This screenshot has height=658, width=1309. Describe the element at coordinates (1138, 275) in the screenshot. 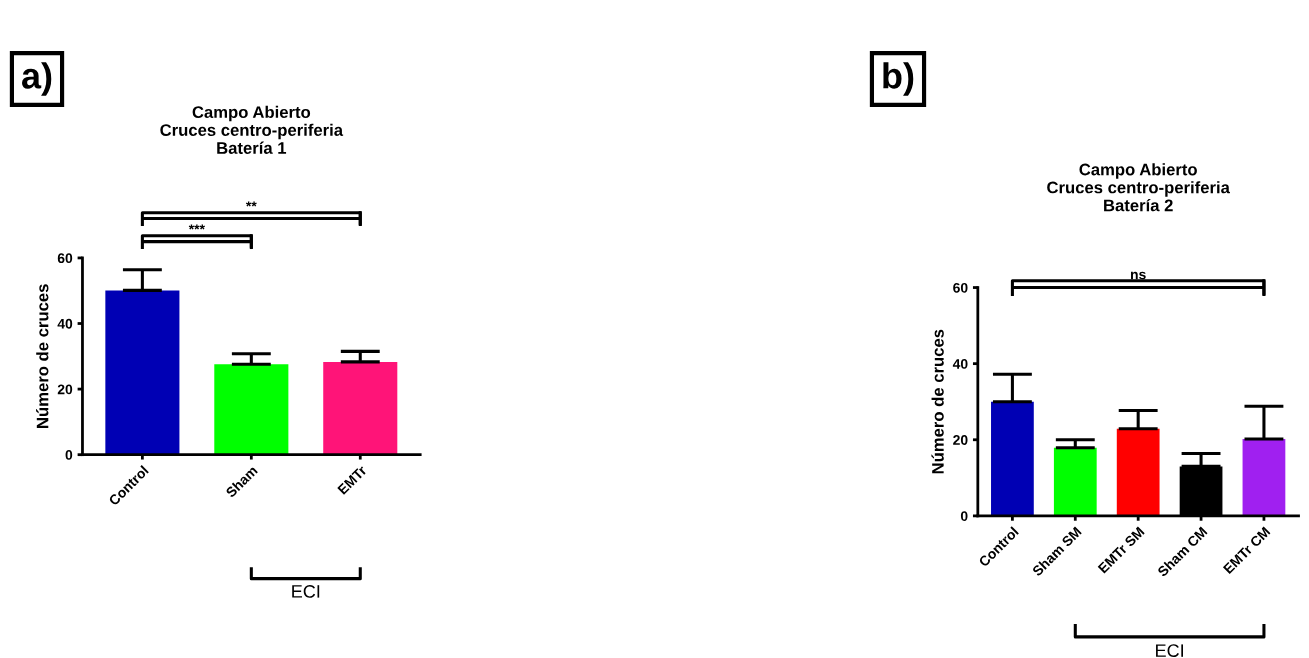

I see `text: ns` at that location.